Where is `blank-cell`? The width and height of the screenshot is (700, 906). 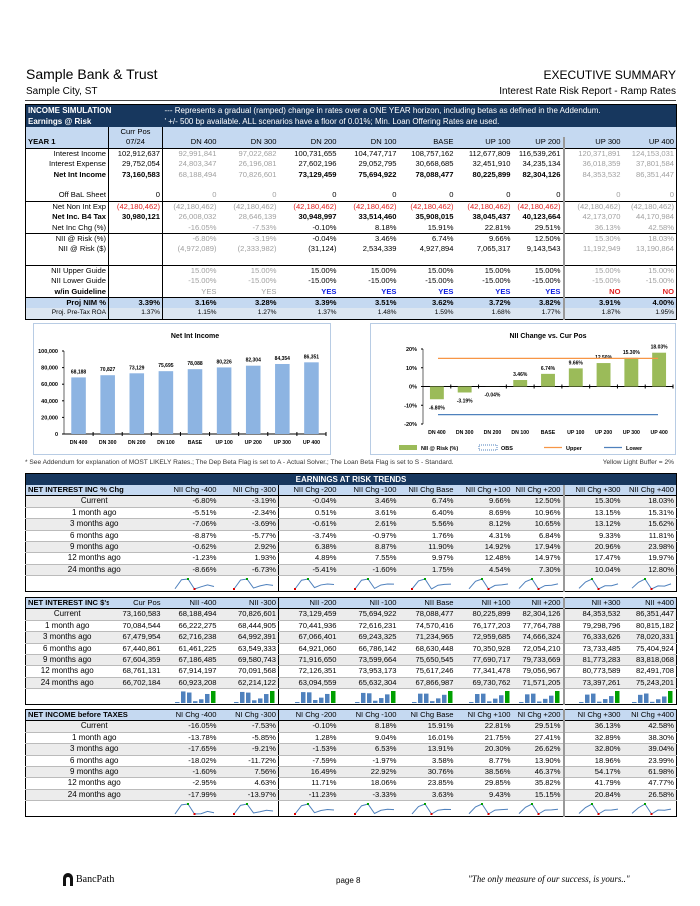 blank-cell is located at coordinates (94, 697).